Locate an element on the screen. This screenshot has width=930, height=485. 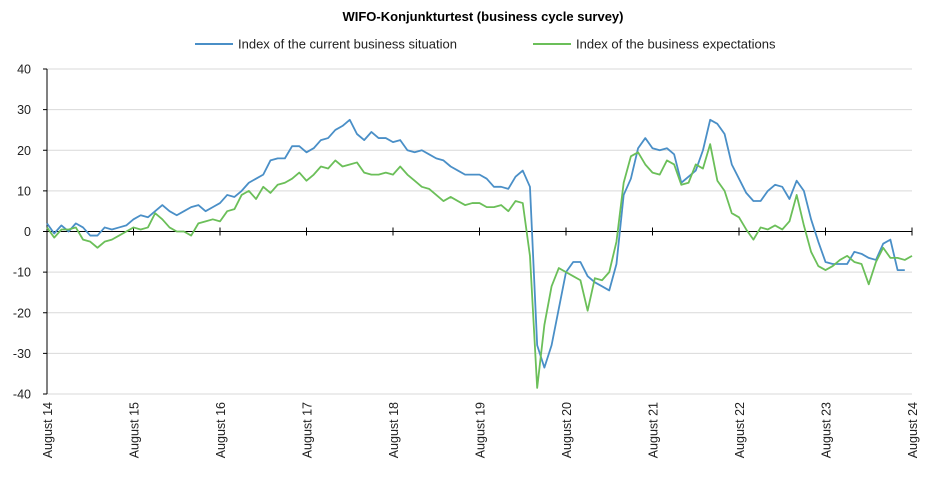
x-tick-label: August 21 is located at coordinates (654, 430).